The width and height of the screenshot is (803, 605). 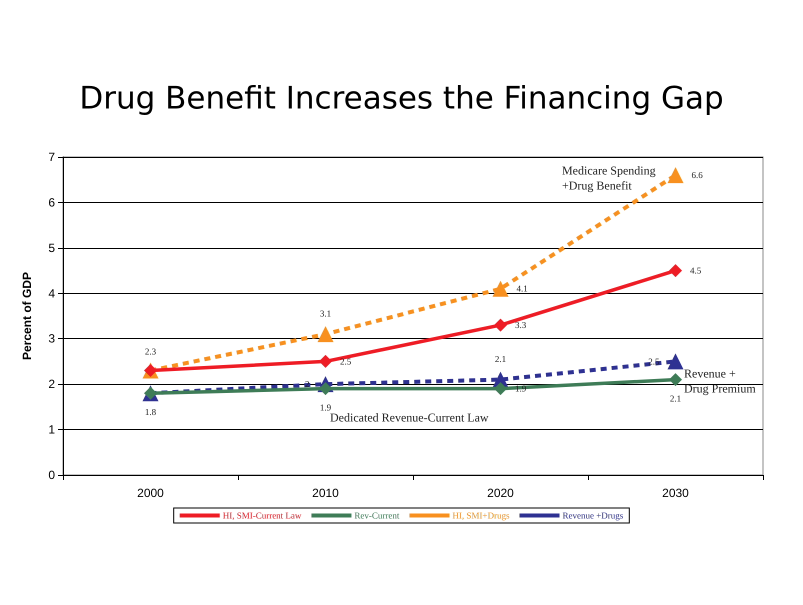 I want to click on annotation: Medicare Spending +Drug Benefit, so click(x=609, y=178).